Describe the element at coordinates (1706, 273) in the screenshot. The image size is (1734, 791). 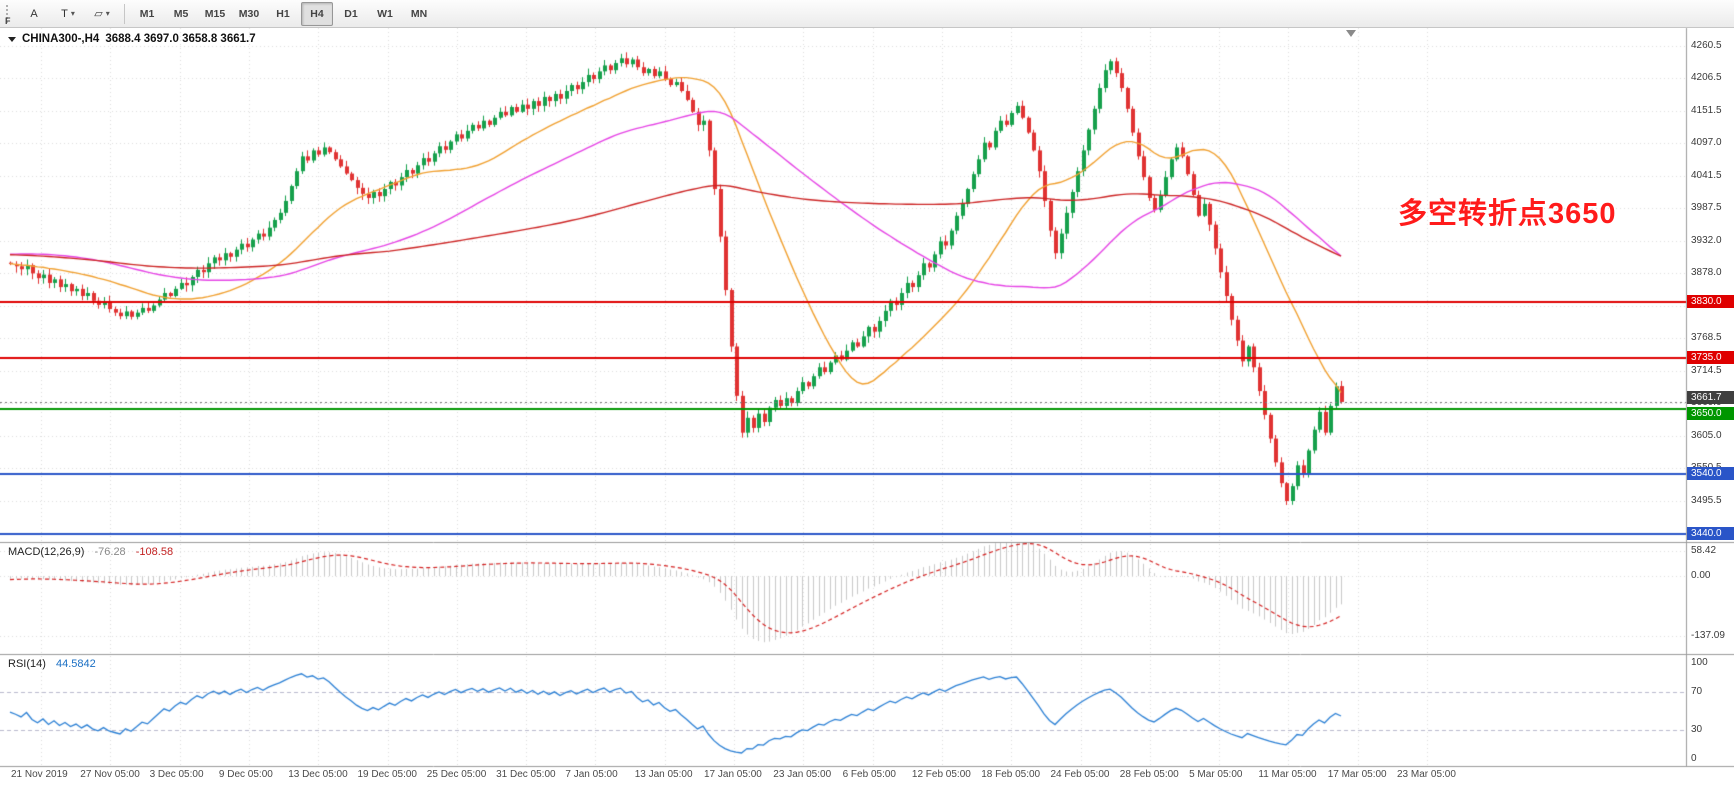
I see `price-axis-label: 3878.0` at that location.